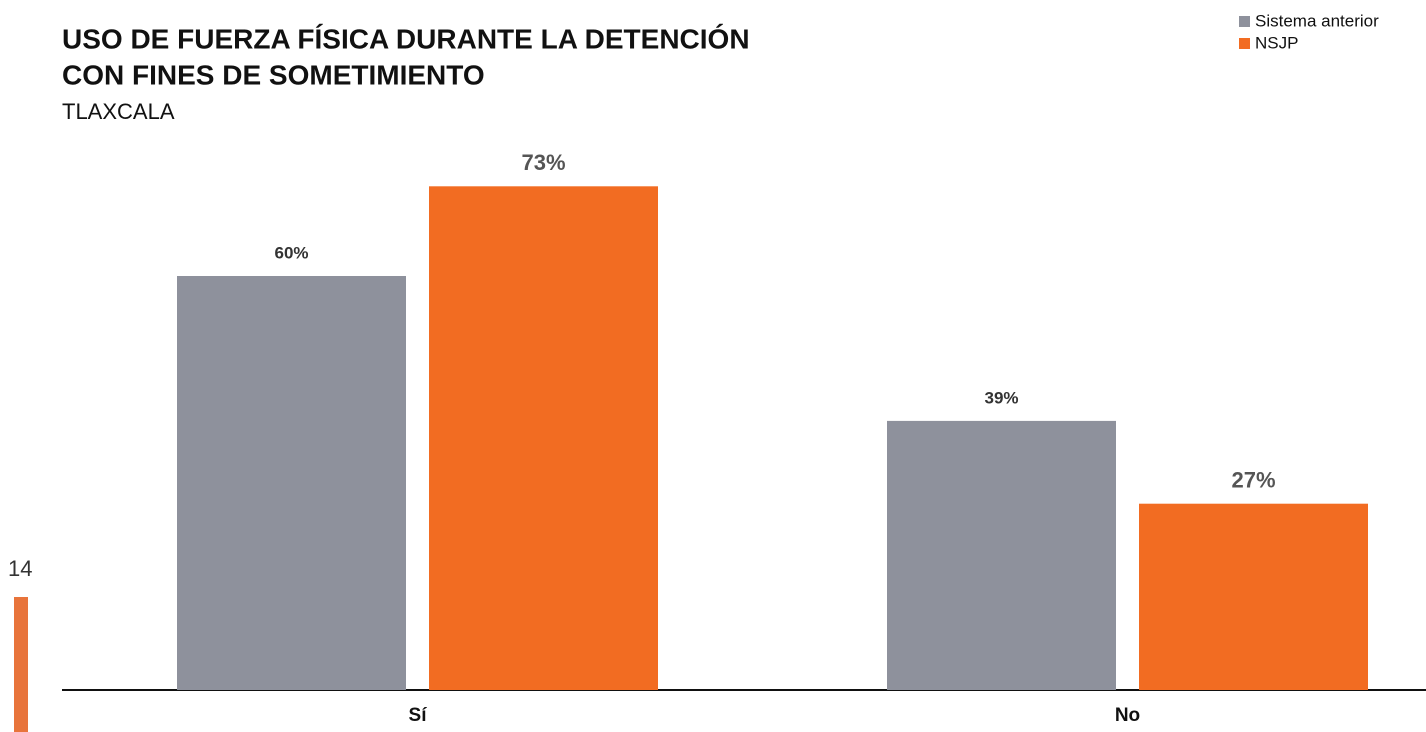 This screenshot has height=732, width=1426. What do you see at coordinates (1276, 42) in the screenshot?
I see `legend-label: NSJP` at bounding box center [1276, 42].